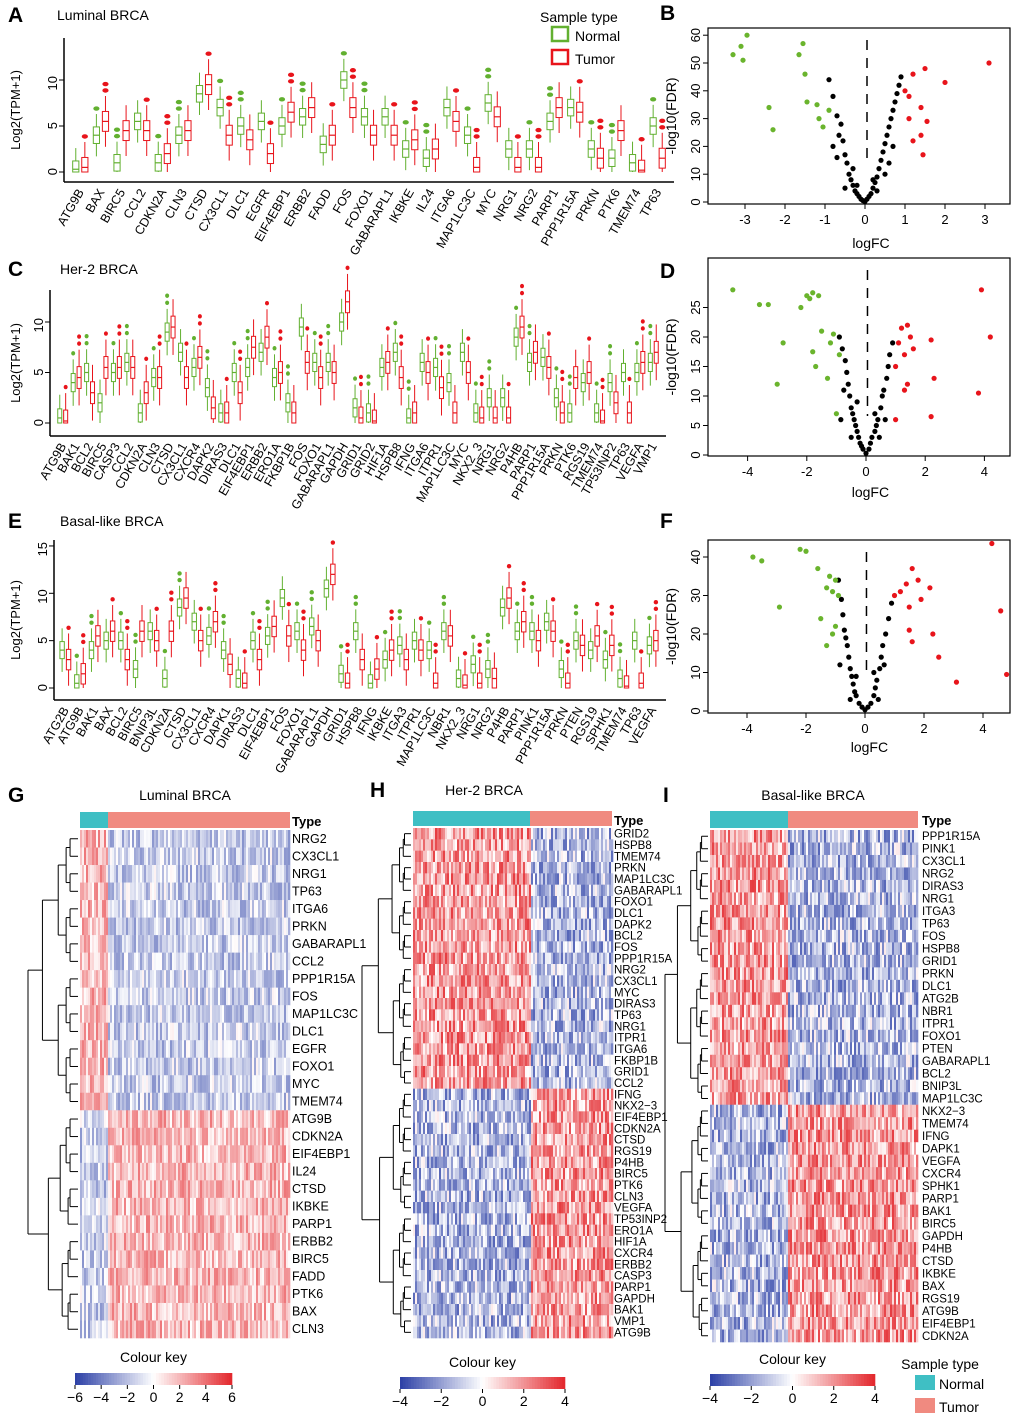  What do you see at coordinates (666, 521) in the screenshot?
I see `panel-letter-F: F` at bounding box center [666, 521].